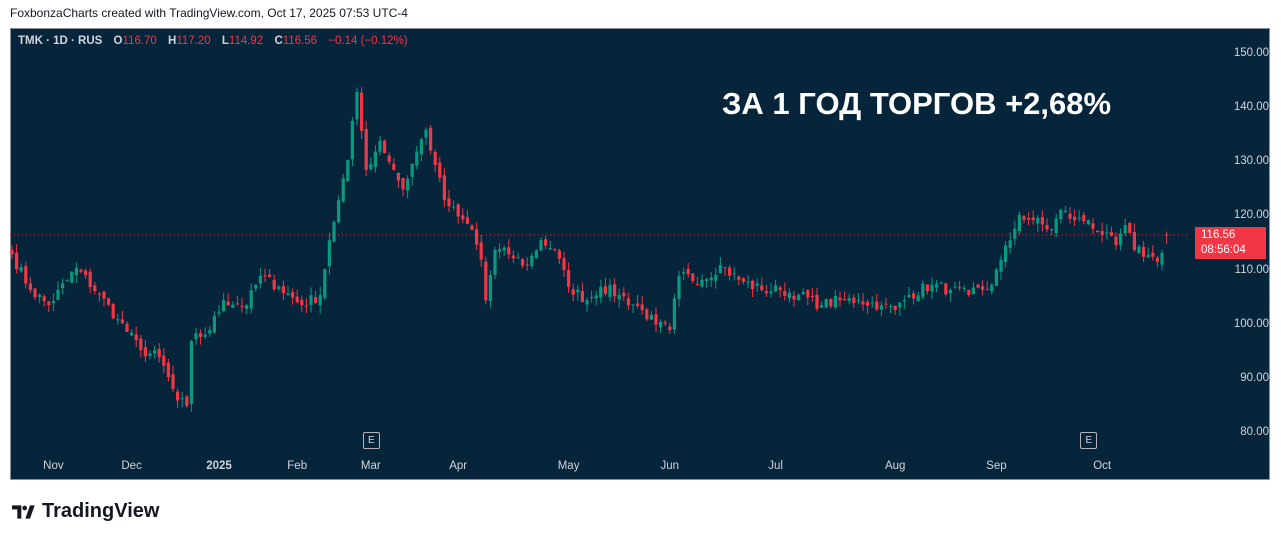 The width and height of the screenshot is (1281, 541). What do you see at coordinates (458, 466) in the screenshot?
I see `time-axis-label: Apr` at bounding box center [458, 466].